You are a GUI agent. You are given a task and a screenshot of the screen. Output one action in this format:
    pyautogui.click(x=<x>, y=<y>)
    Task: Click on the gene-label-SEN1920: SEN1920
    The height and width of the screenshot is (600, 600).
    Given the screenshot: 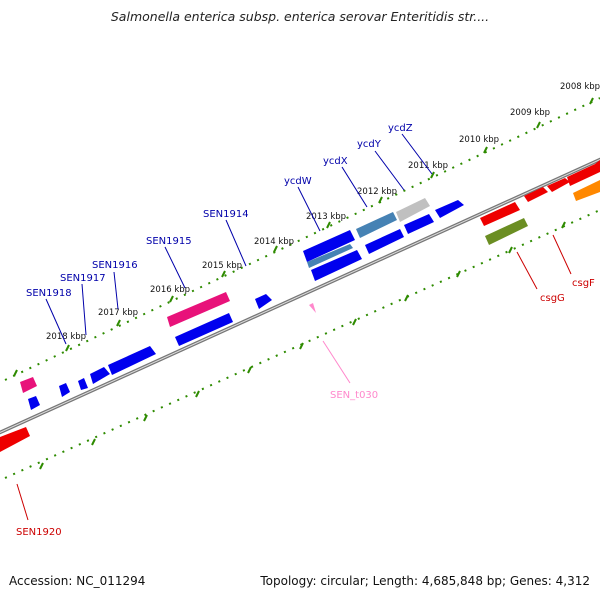 What is the action you would take?
    pyautogui.click(x=39, y=532)
    